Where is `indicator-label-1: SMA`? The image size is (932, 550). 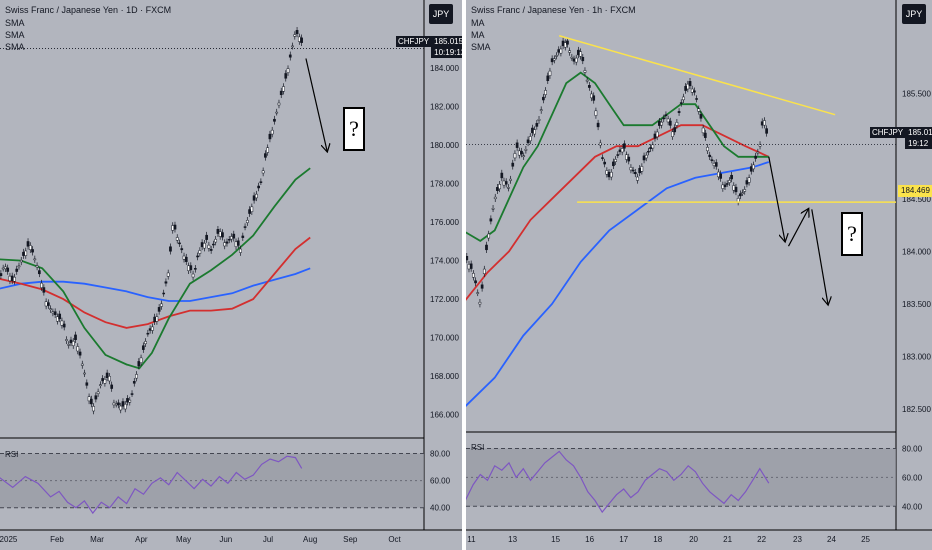 indicator-label-1: SMA is located at coordinates (15, 23).